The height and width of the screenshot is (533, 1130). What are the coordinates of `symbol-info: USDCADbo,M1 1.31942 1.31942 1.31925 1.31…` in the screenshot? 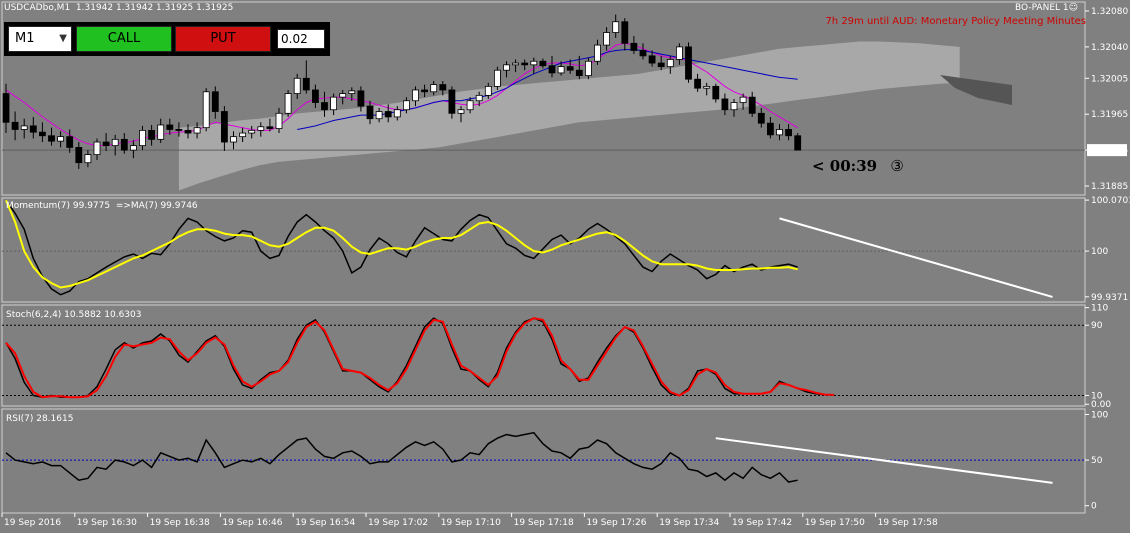 It's located at (119, 8).